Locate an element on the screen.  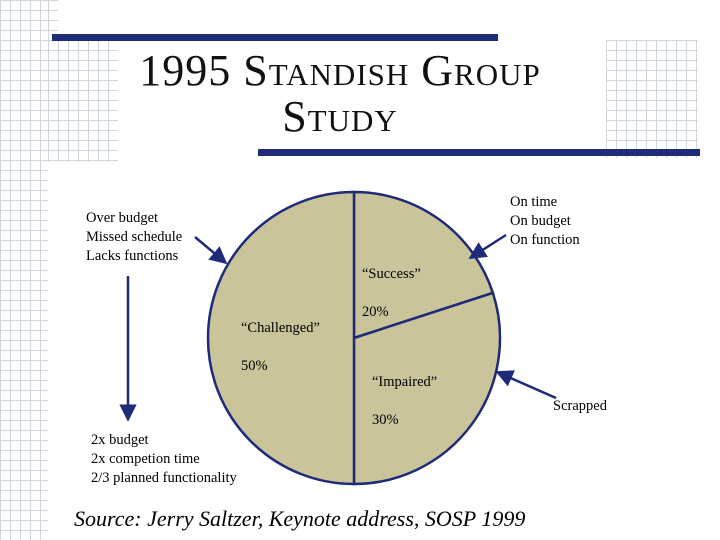
arrow-scrapped is located at coordinates (526, 385).